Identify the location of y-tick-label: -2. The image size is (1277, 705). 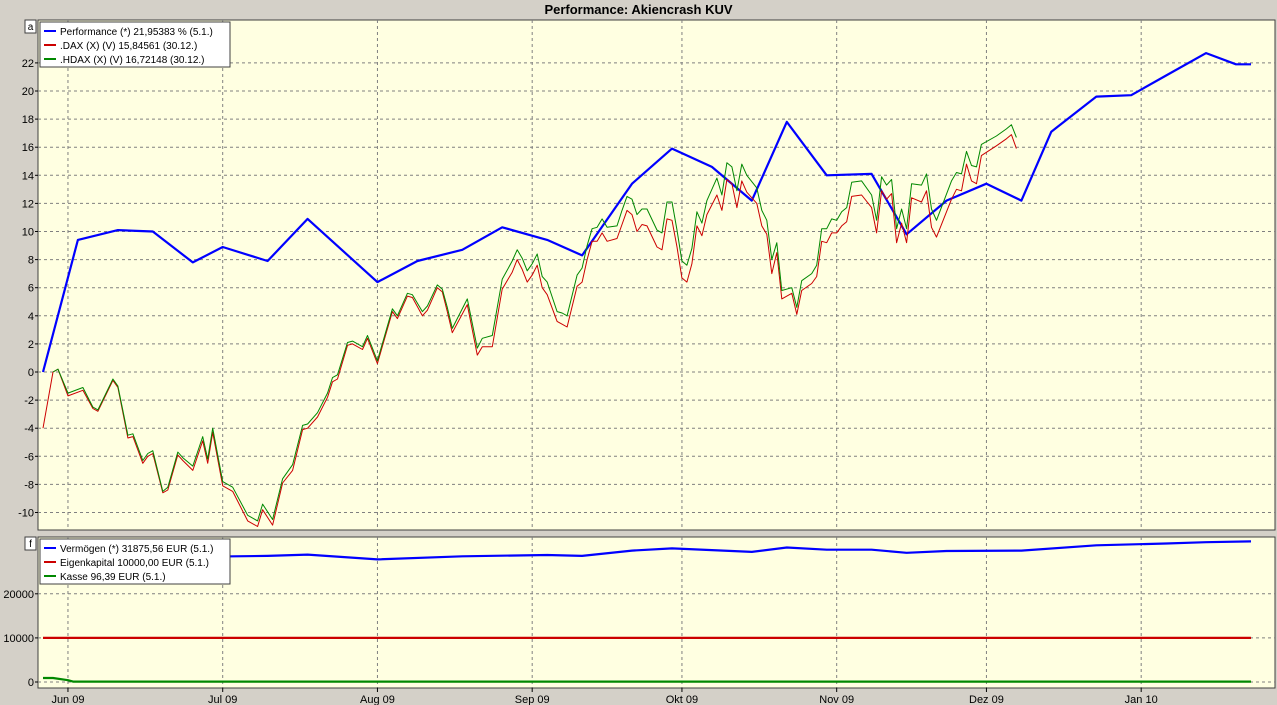
(29, 401).